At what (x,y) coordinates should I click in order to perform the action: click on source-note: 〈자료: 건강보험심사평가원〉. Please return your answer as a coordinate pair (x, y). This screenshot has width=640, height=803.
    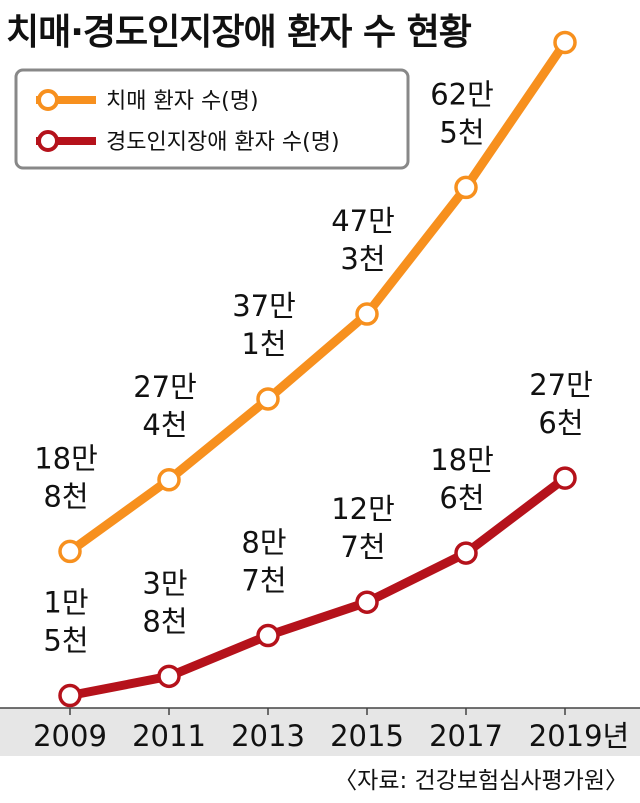
    Looking at the image, I should click on (481, 781).